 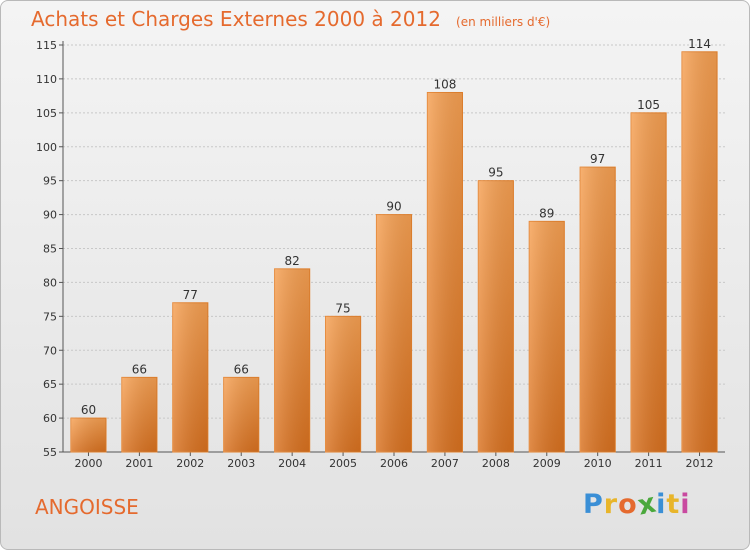 What do you see at coordinates (50, 181) in the screenshot?
I see `y-tick-label: 95` at bounding box center [50, 181].